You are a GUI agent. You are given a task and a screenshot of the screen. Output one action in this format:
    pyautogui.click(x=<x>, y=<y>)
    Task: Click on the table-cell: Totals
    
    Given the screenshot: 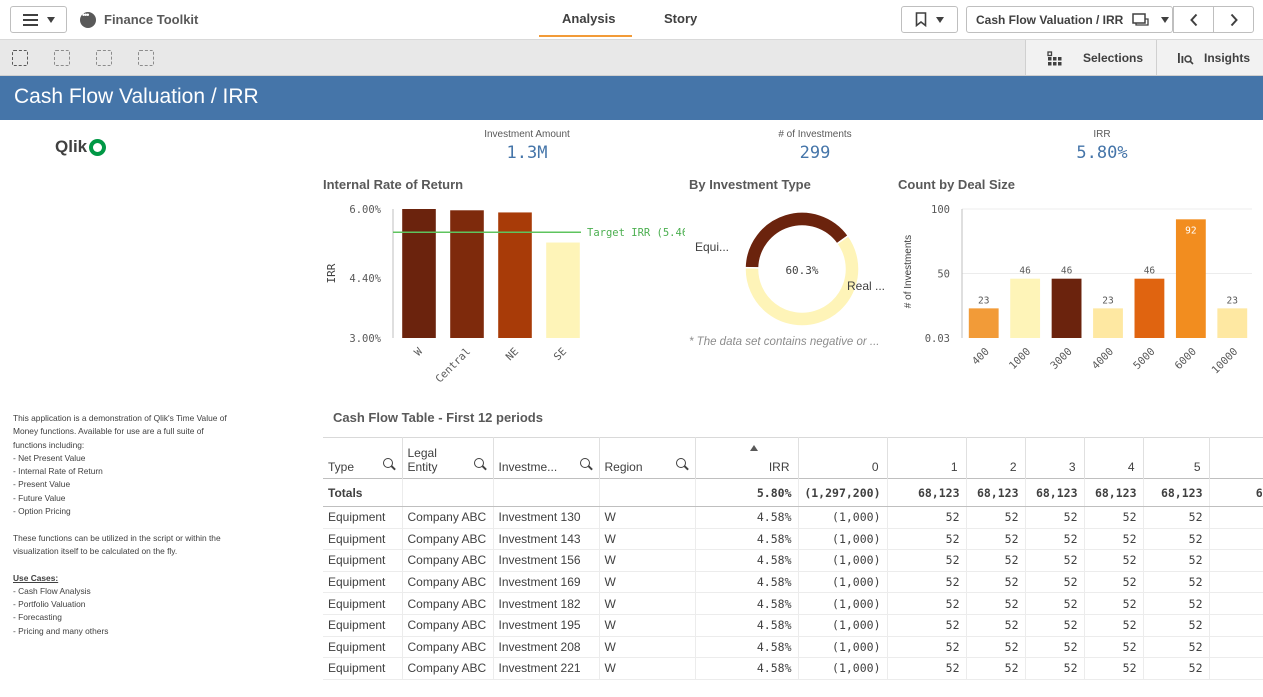 What is the action you would take?
    pyautogui.click(x=363, y=492)
    